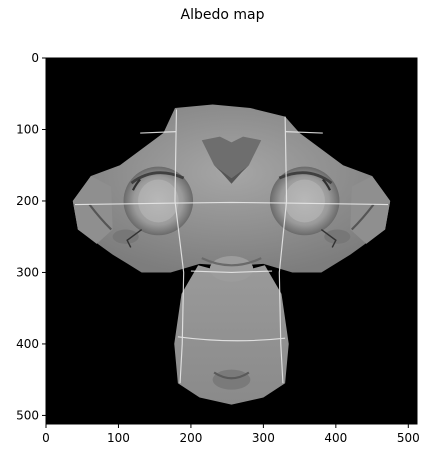  What do you see at coordinates (231, 268) in the screenshot?
I see `nose` at bounding box center [231, 268].